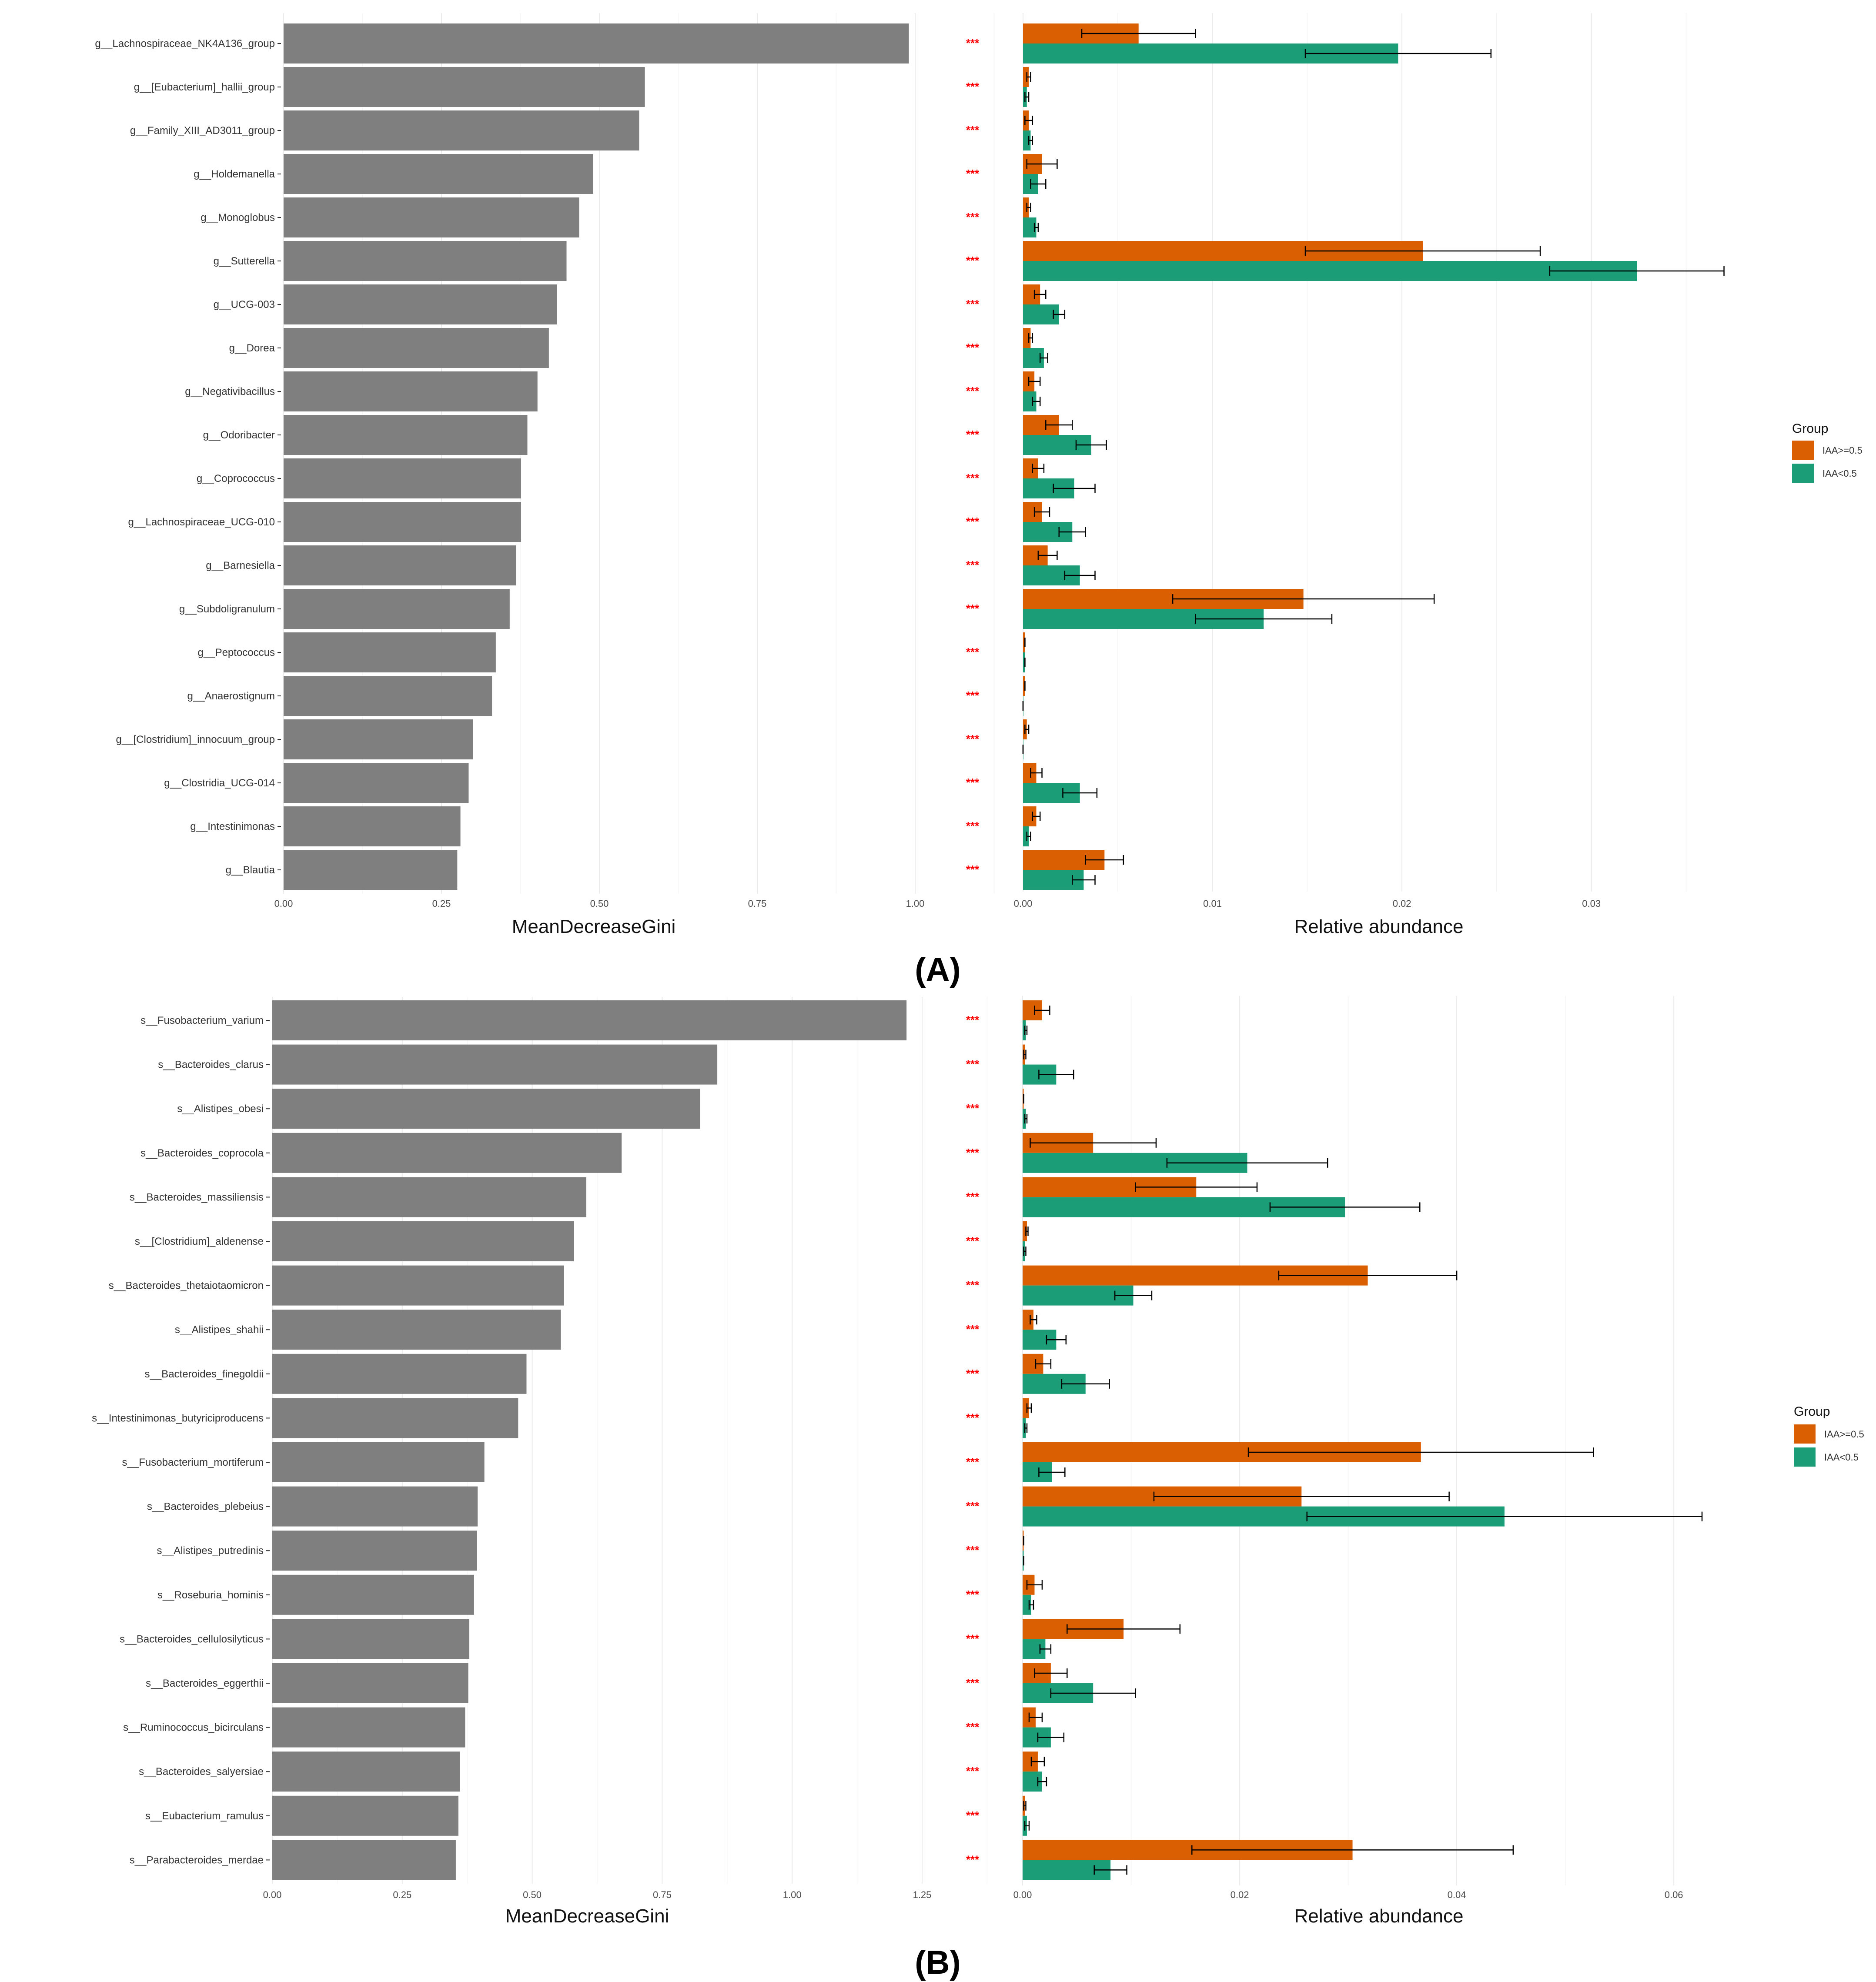  Describe the element at coordinates (1803, 451) in the screenshot. I see `legend-swatch-high` at that location.